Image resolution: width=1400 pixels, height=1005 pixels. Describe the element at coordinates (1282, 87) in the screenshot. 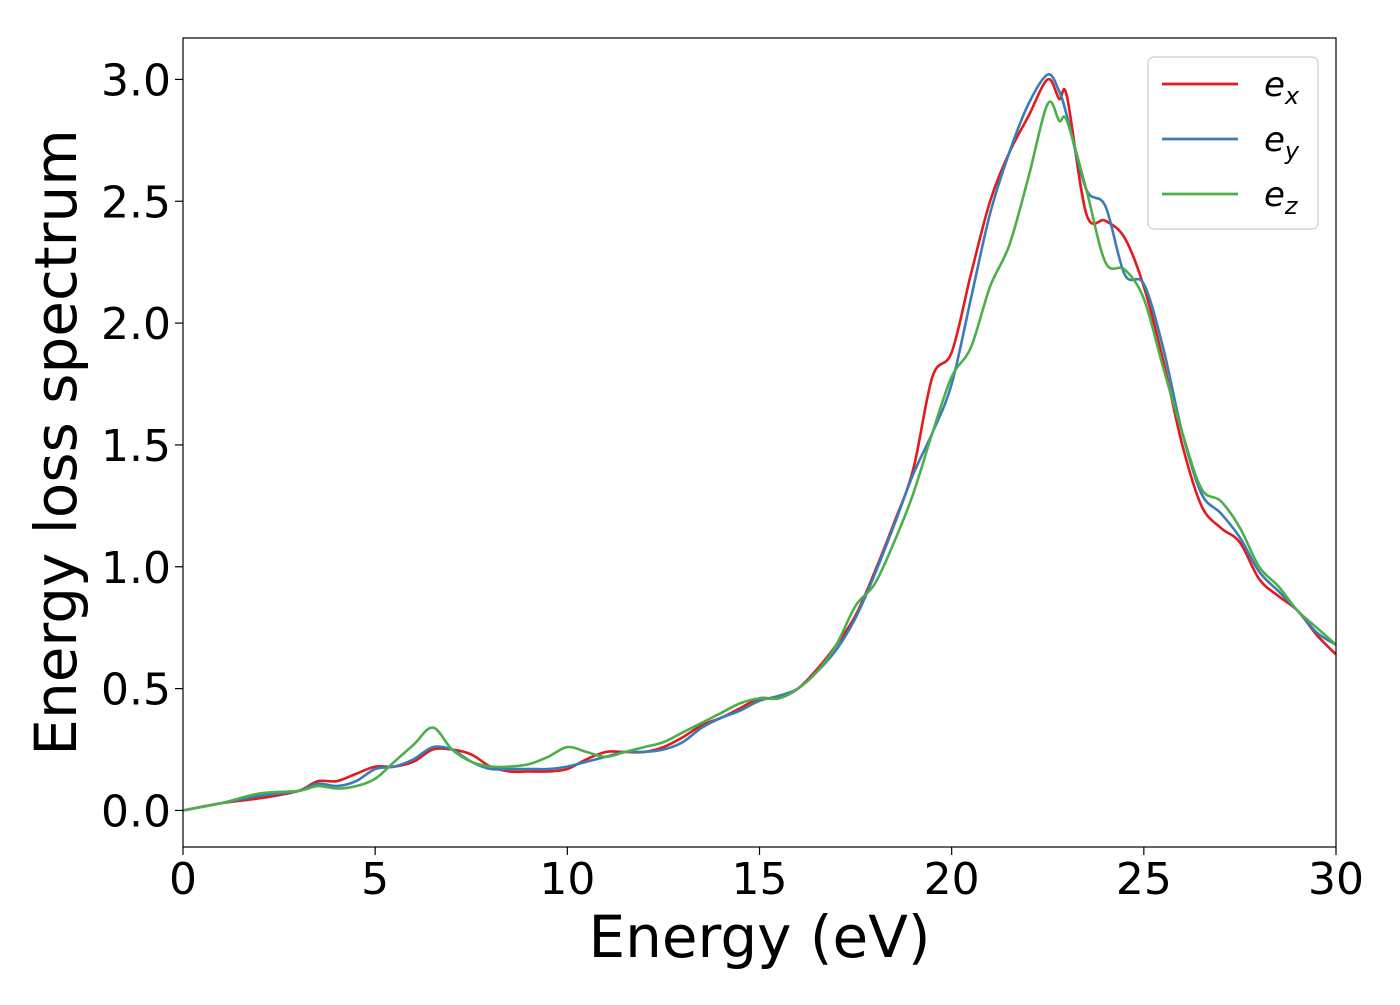

I see `legend-label-x: ex` at that location.